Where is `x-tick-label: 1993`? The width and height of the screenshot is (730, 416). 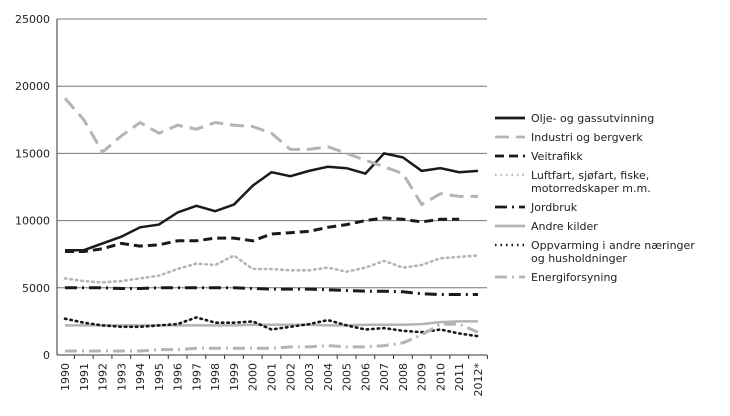
x-tick-label: 1993 is located at coordinates (121, 377).